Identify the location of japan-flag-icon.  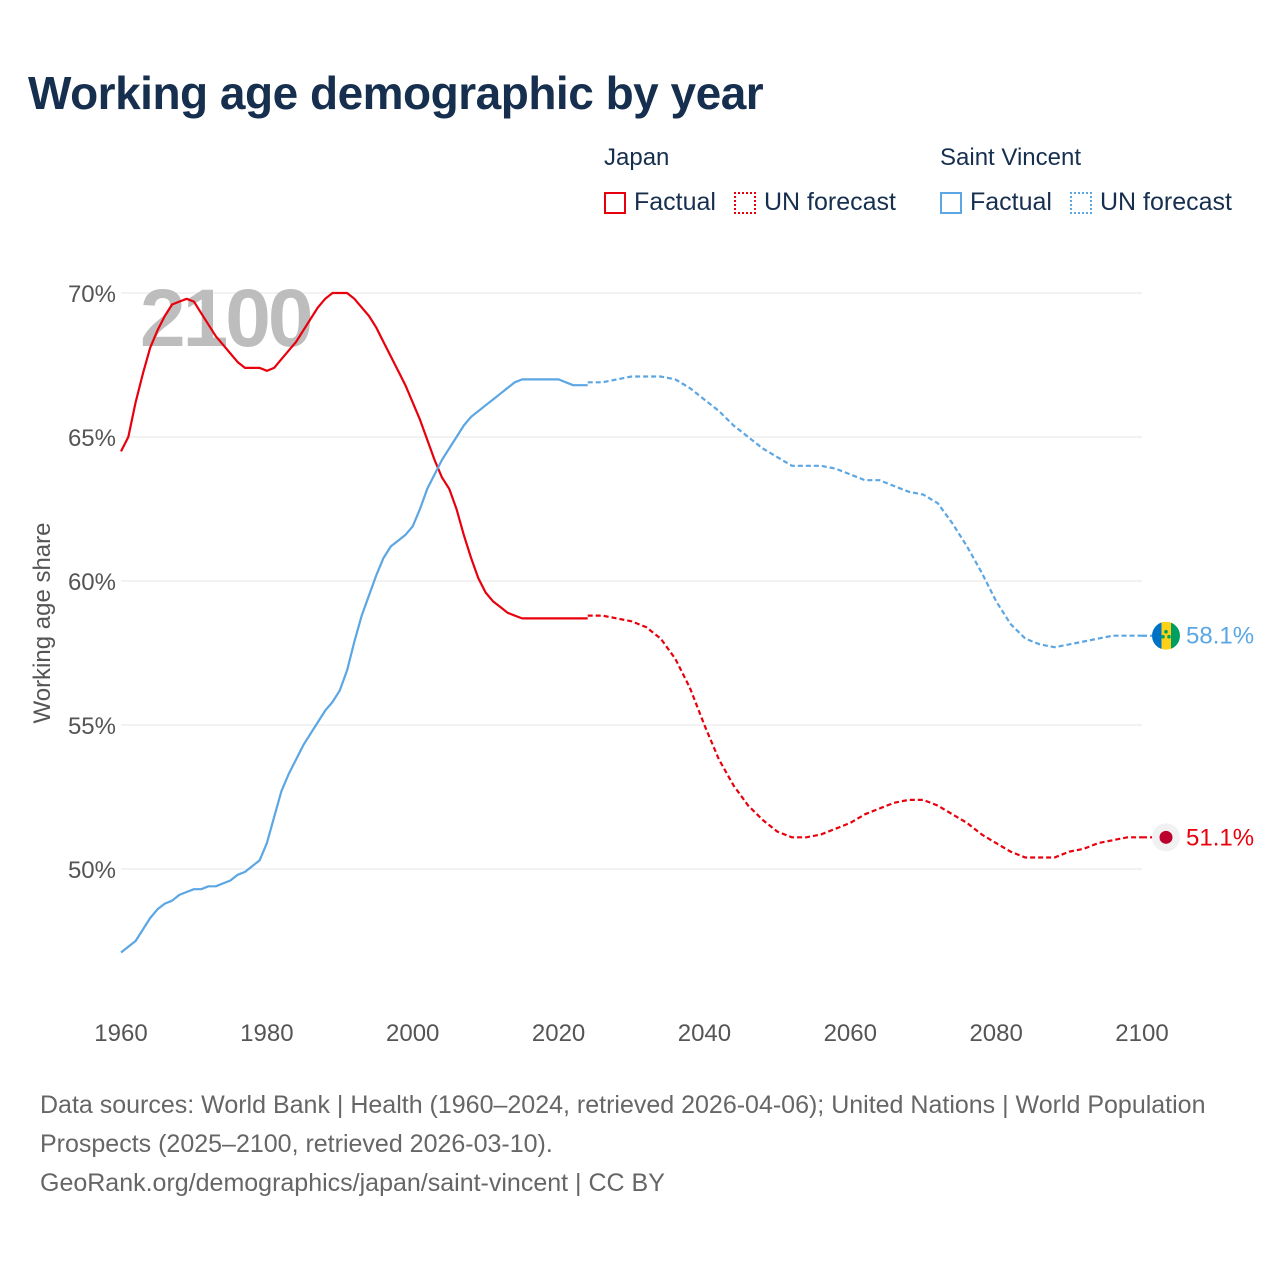
(1166, 837).